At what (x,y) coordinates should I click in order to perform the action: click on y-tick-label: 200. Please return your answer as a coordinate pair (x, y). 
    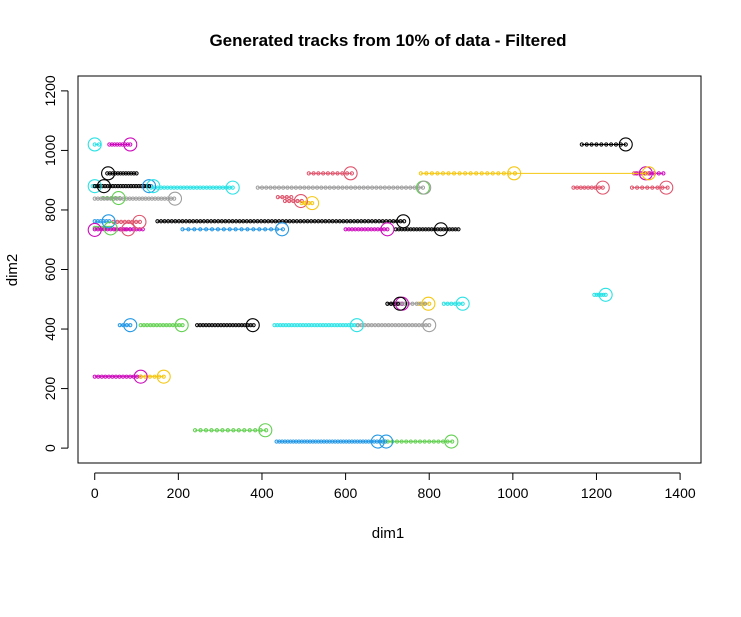
    Looking at the image, I should click on (50, 389).